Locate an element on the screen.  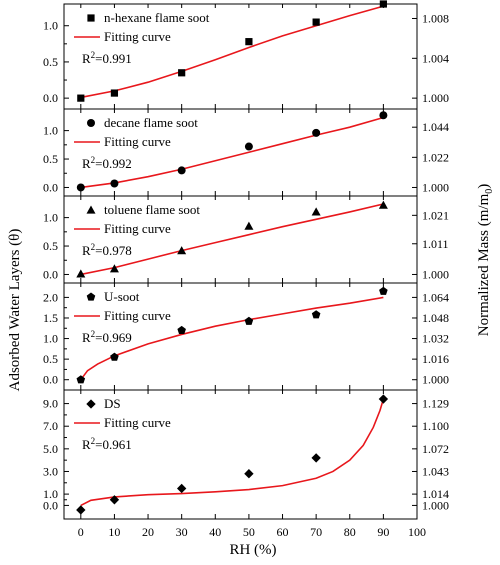
r-squared-label: R2=0.991 is located at coordinates (107, 58).